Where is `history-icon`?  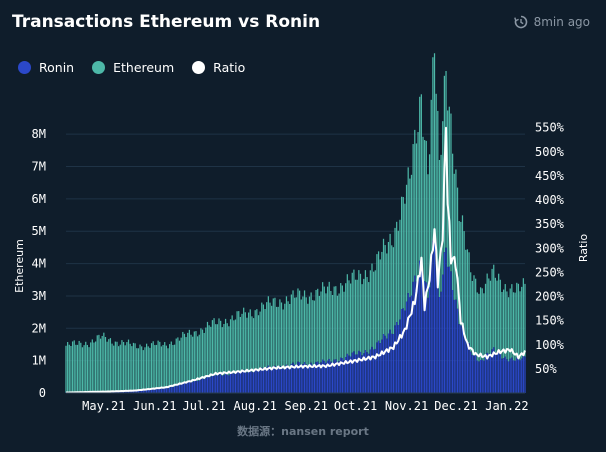 history-icon is located at coordinates (520, 22).